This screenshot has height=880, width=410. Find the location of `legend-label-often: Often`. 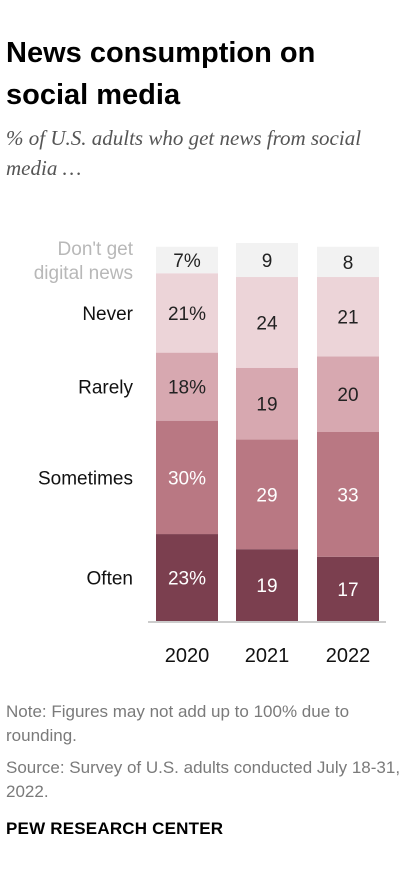

legend-label-often: Often is located at coordinates (110, 579).